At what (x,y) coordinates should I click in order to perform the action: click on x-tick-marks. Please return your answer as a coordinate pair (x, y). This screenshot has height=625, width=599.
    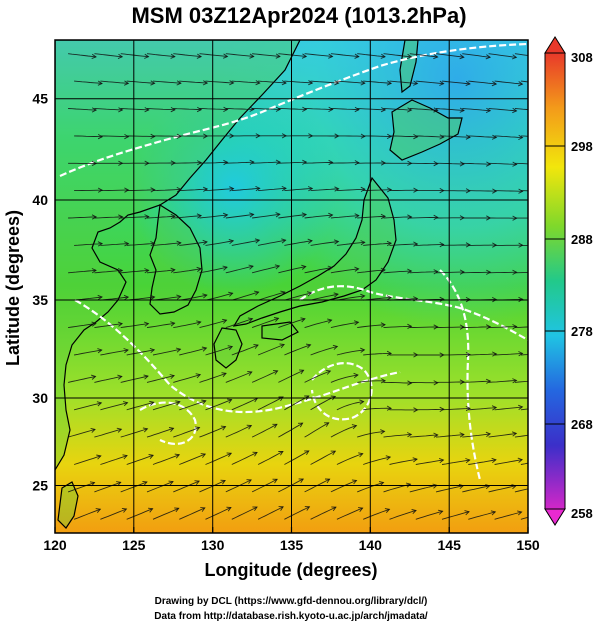
    Looking at the image, I should click on (291, 530).